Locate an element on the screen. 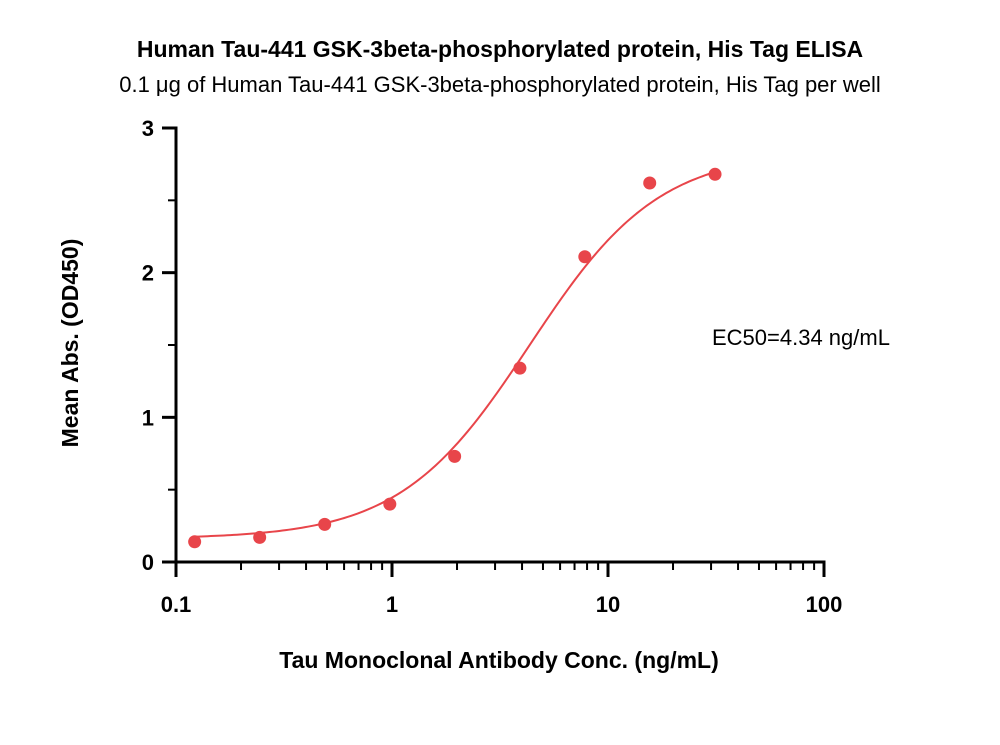  x-tick-label: 100 is located at coordinates (824, 604).